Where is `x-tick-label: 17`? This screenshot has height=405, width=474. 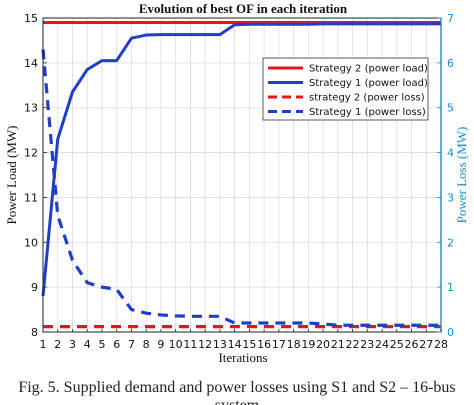
x-tick-label: 17 is located at coordinates (279, 344).